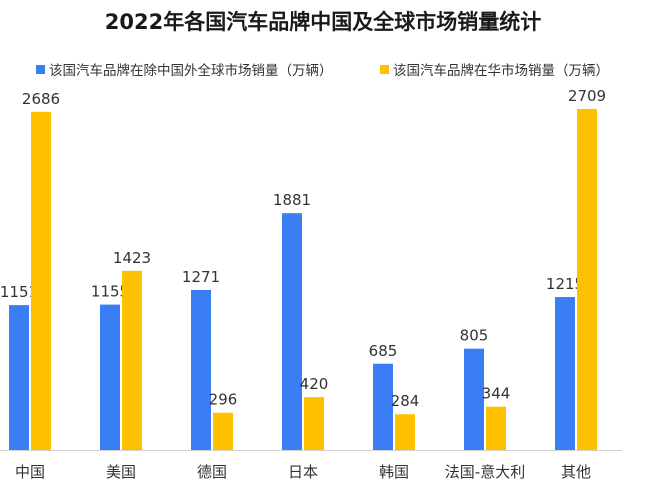 The width and height of the screenshot is (646, 487). I want to click on data-label-global-2: 1271, so click(201, 277).